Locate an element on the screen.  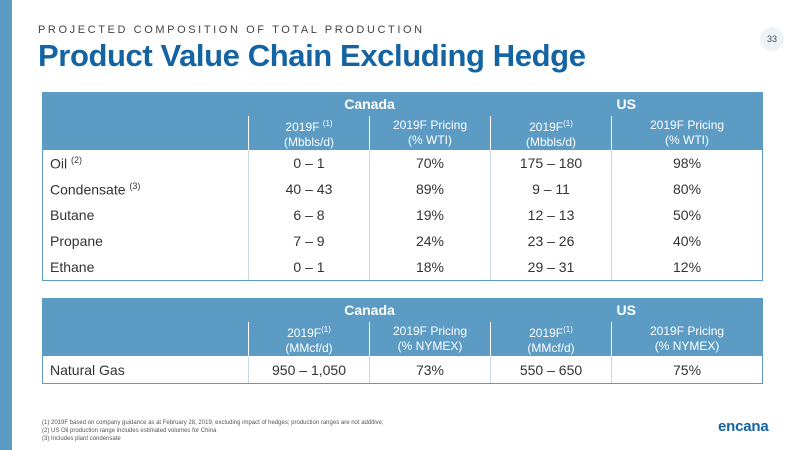
table-row: Butane 6 – 8 19% 12 – 13 50% is located at coordinates (403, 215).